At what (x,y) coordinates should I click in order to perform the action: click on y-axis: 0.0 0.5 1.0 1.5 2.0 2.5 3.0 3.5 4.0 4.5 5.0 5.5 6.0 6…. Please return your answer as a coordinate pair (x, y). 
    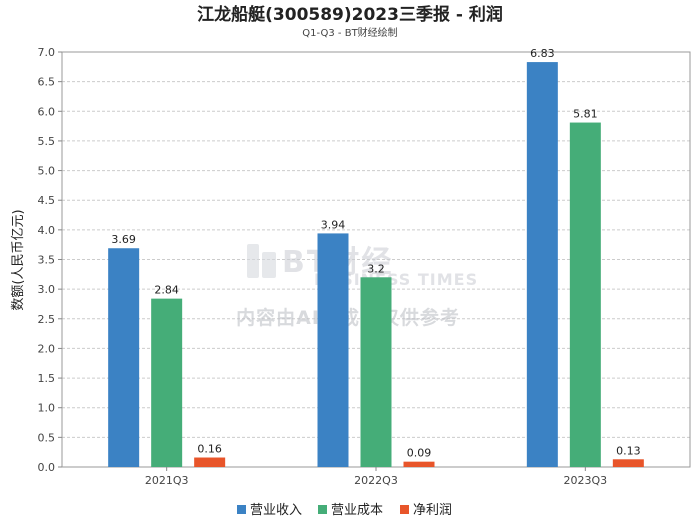
    Looking at the image, I should click on (50, 260).